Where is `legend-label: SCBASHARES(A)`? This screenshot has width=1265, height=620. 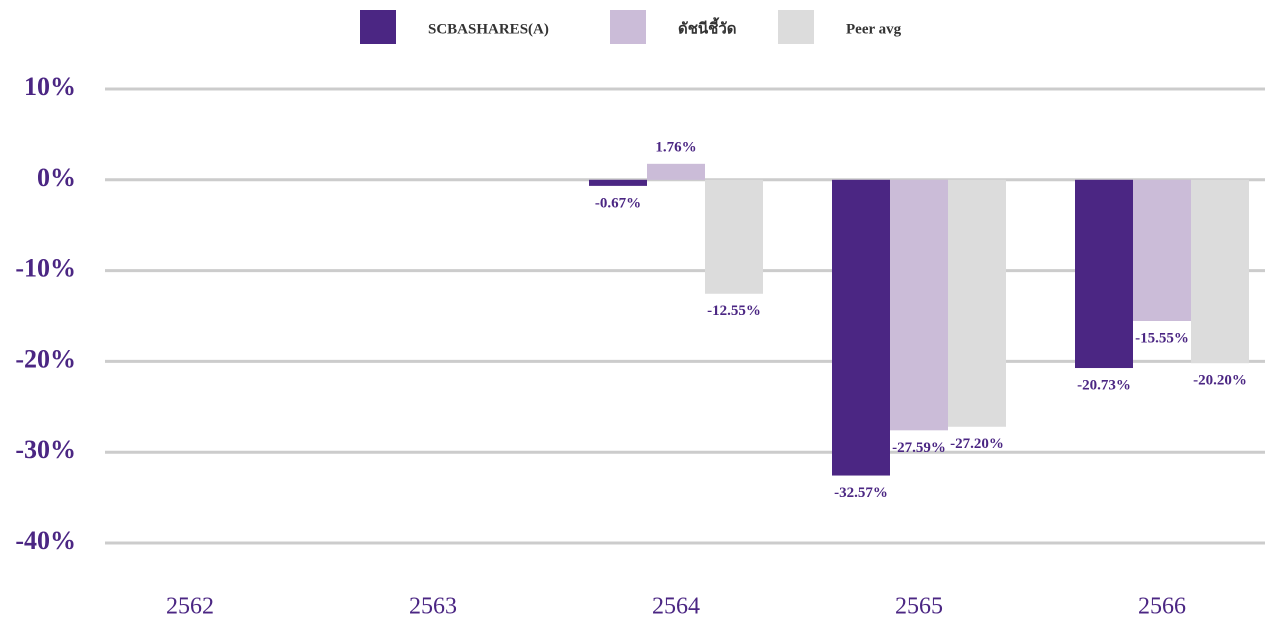 legend-label: SCBASHARES(A) is located at coordinates (488, 29).